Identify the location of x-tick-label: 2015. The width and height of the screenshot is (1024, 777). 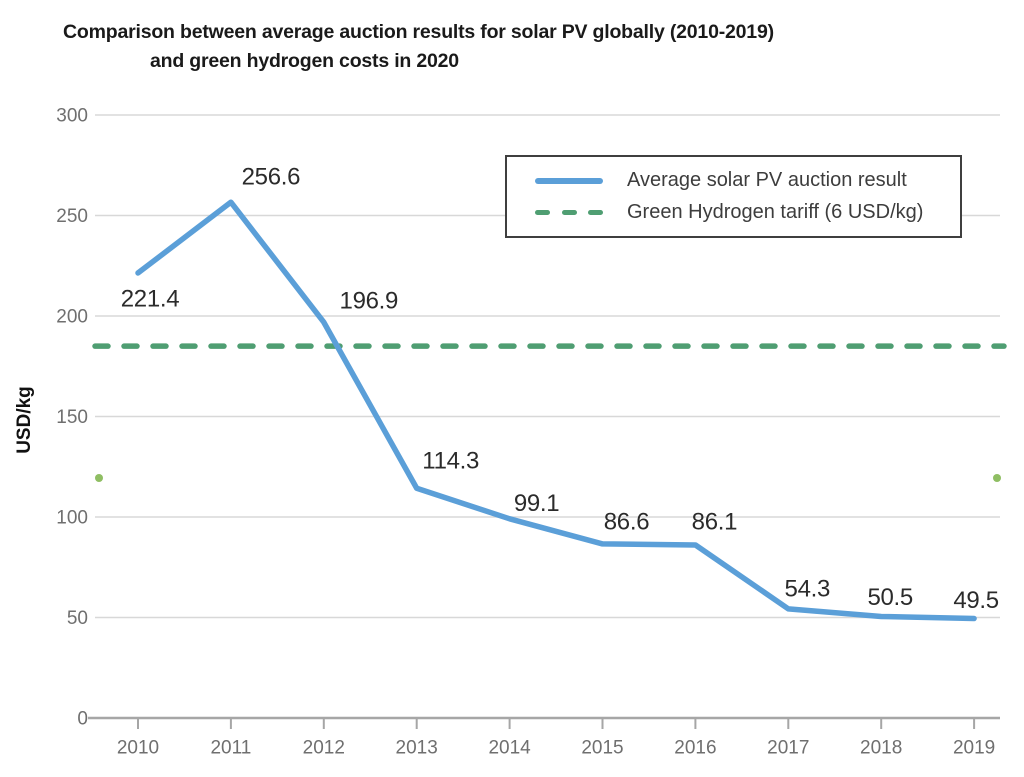
(602, 748).